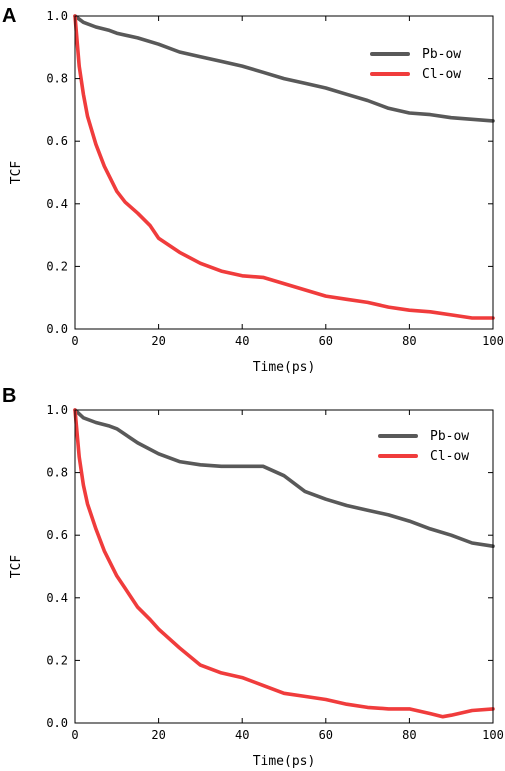 This screenshot has width=505, height=771. Describe the element at coordinates (284, 68) in the screenshot. I see `series-line-pb-ow` at that location.